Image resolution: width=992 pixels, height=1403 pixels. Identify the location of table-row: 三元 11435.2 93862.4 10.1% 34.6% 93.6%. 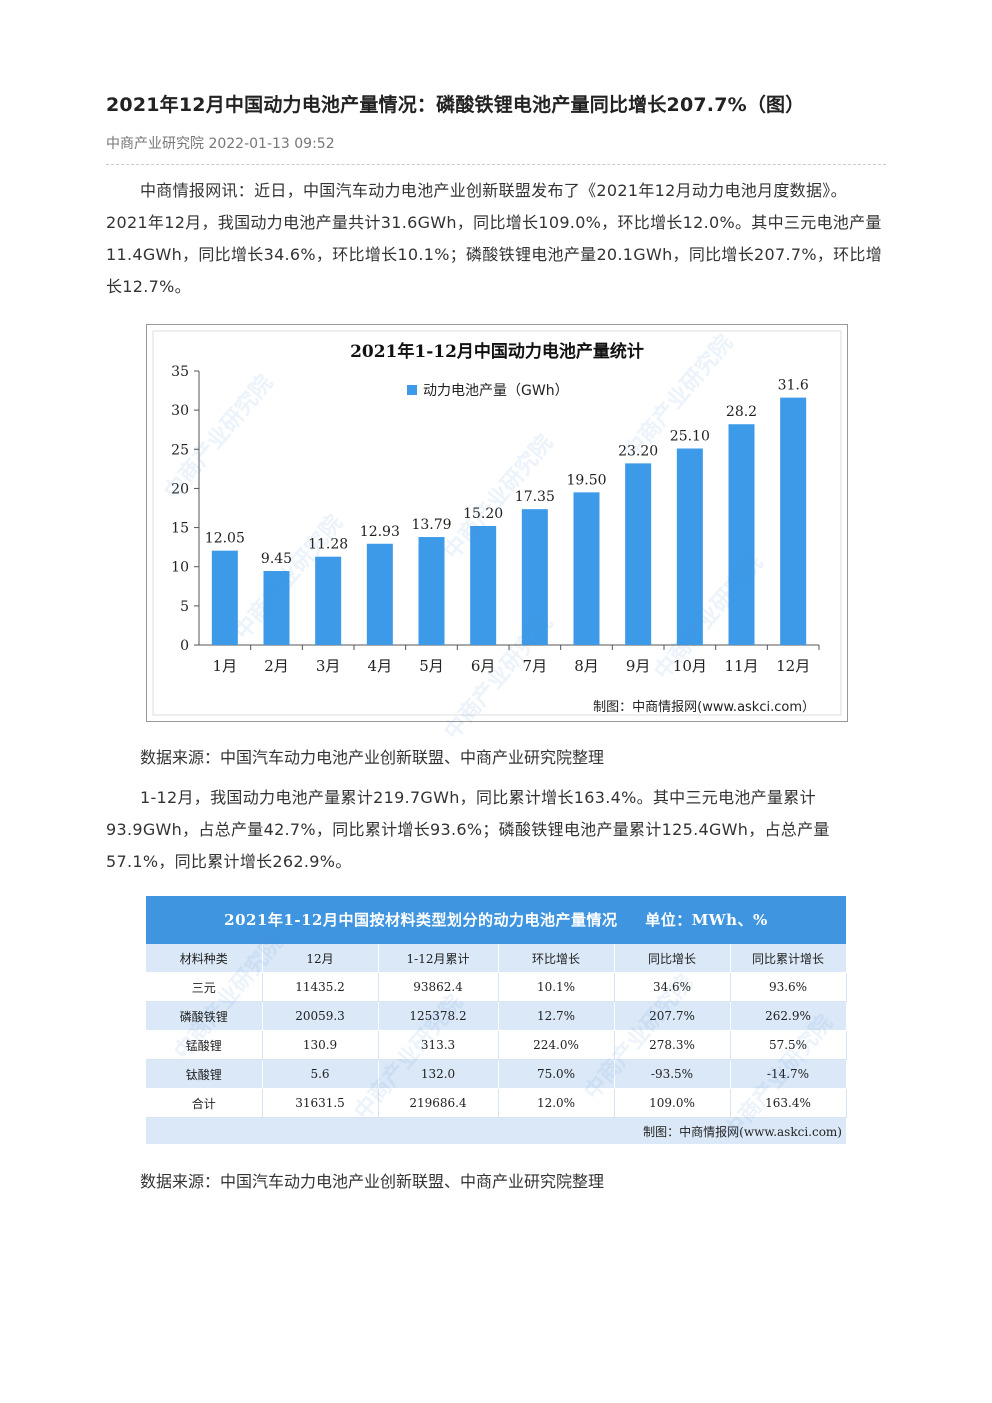
(496, 987).